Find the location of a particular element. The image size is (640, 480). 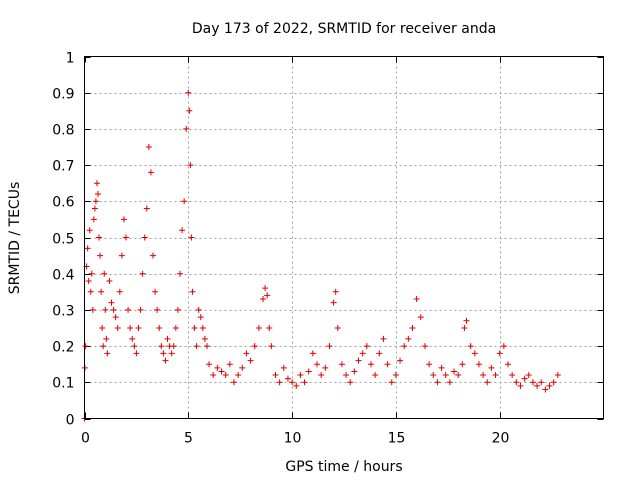

y-tick-label: 0 is located at coordinates (70, 421).